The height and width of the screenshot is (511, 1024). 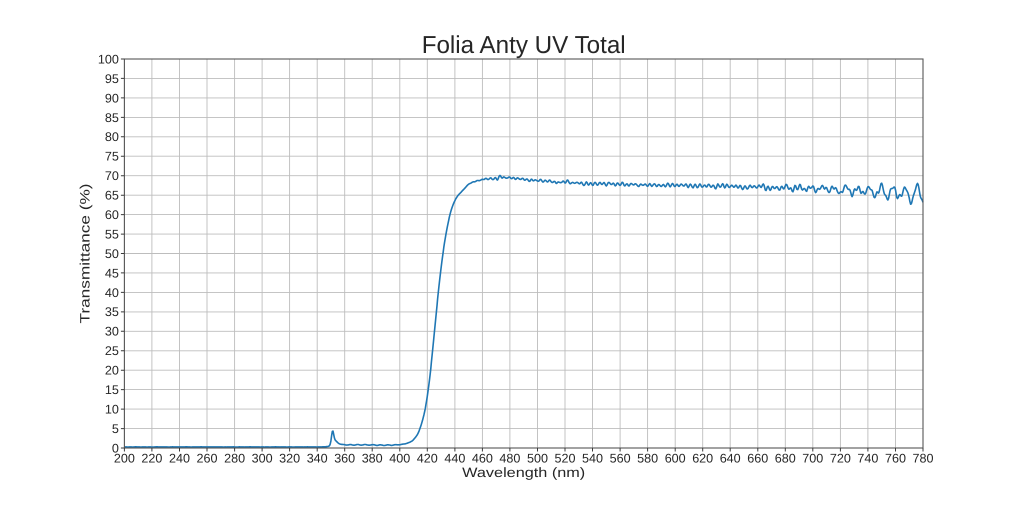 What do you see at coordinates (702, 458) in the screenshot?
I see `svg-text: 620` at bounding box center [702, 458].